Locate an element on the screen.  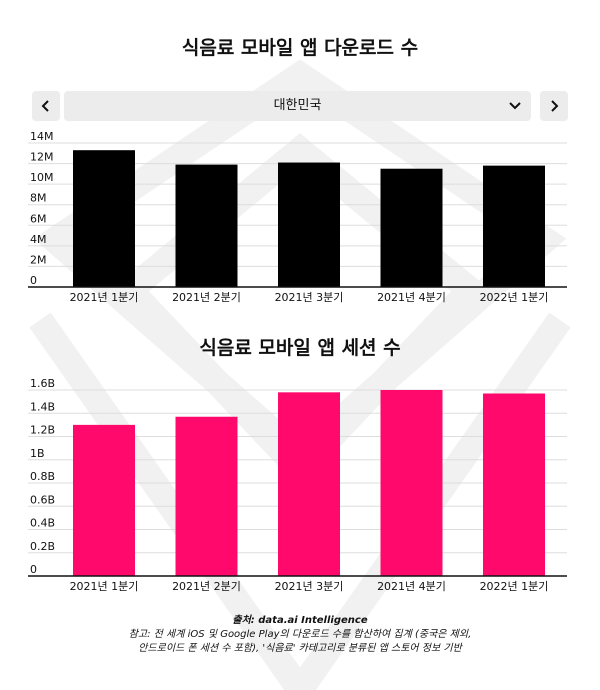
chevron-down-icon is located at coordinates (515, 106).